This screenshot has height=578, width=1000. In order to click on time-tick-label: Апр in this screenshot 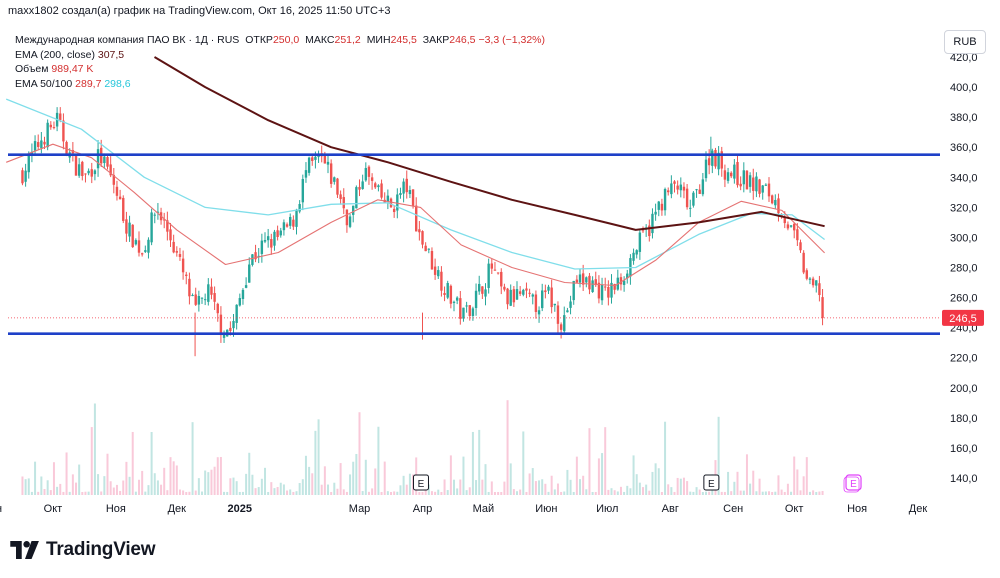, I will do `click(422, 509)`.